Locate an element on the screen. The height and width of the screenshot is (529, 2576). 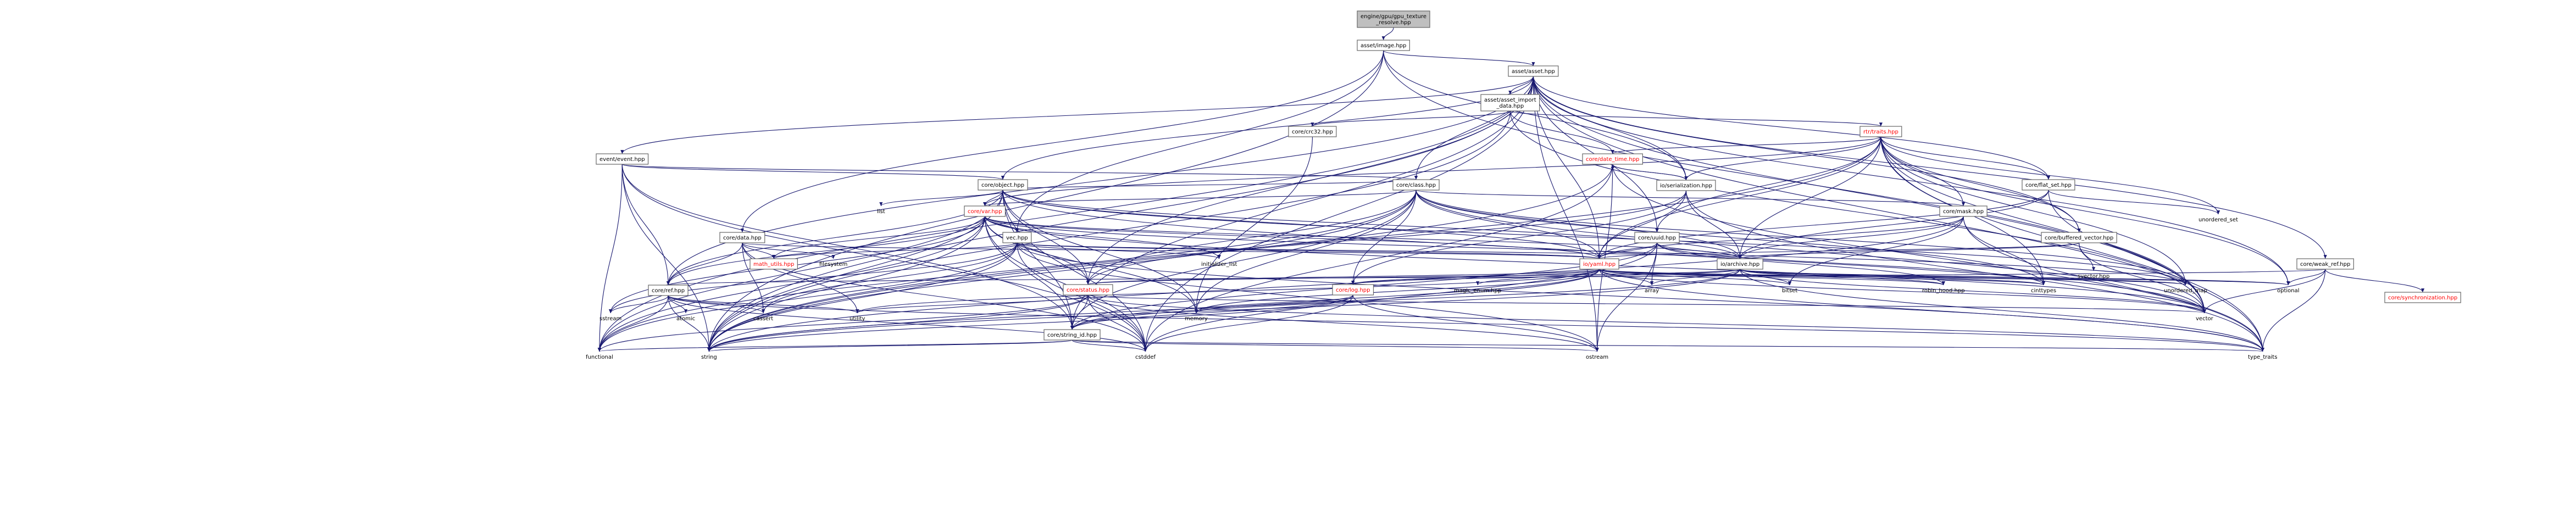
node-label: robin_hood.hpp is located at coordinates (1943, 291).